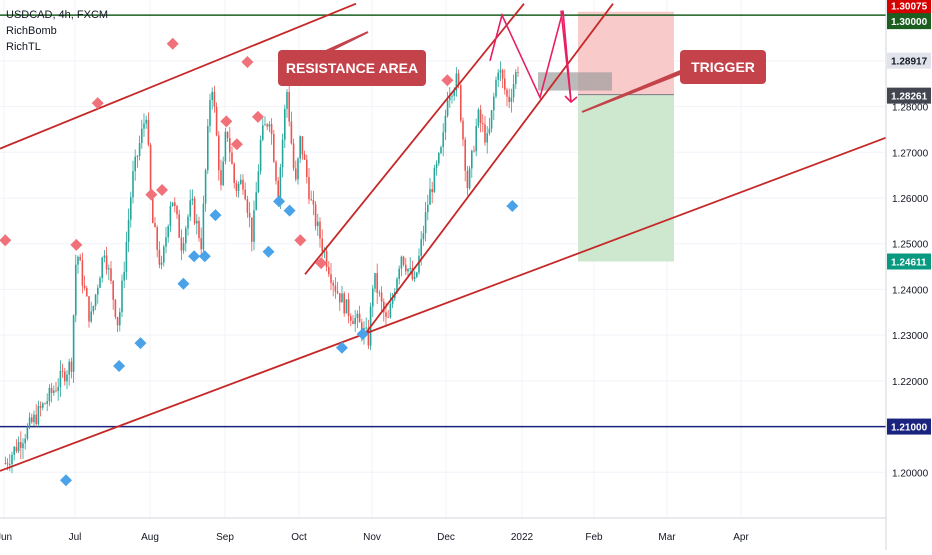  What do you see at coordinates (299, 537) in the screenshot?
I see `time-tick: Oct` at bounding box center [299, 537].